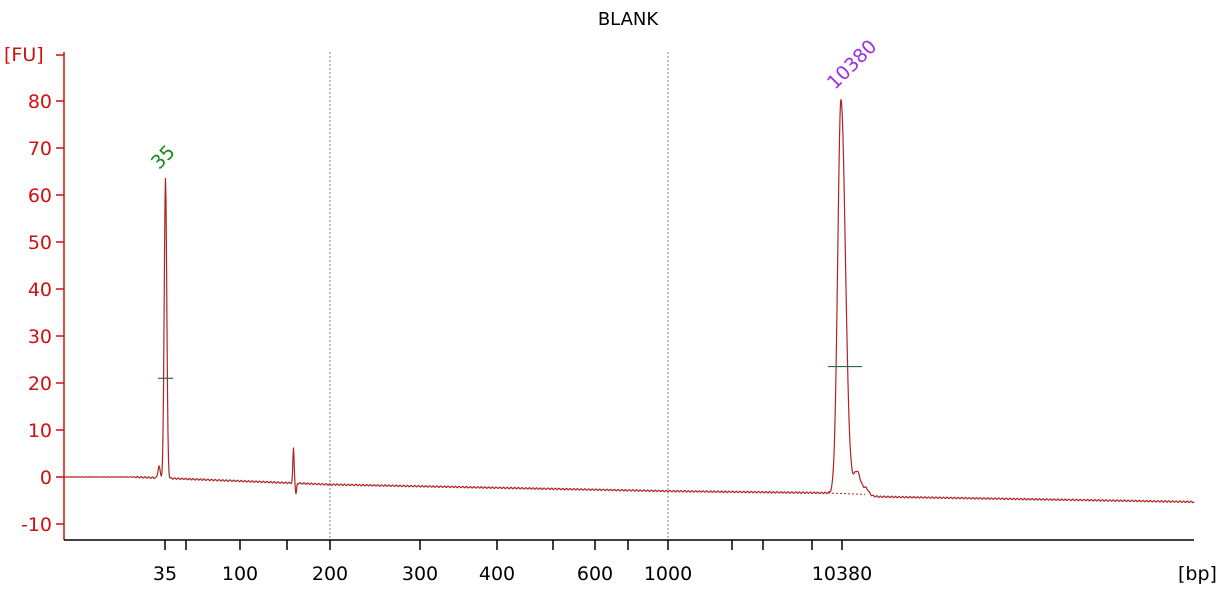  What do you see at coordinates (497, 574) in the screenshot?
I see `x-tick-label: 400` at bounding box center [497, 574].